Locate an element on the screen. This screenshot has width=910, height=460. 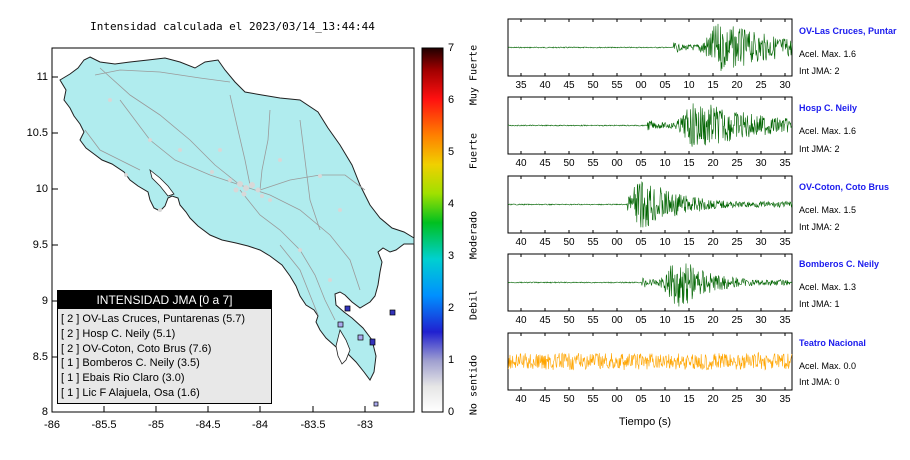
lat-tick: 9 is located at coordinates (44, 301).